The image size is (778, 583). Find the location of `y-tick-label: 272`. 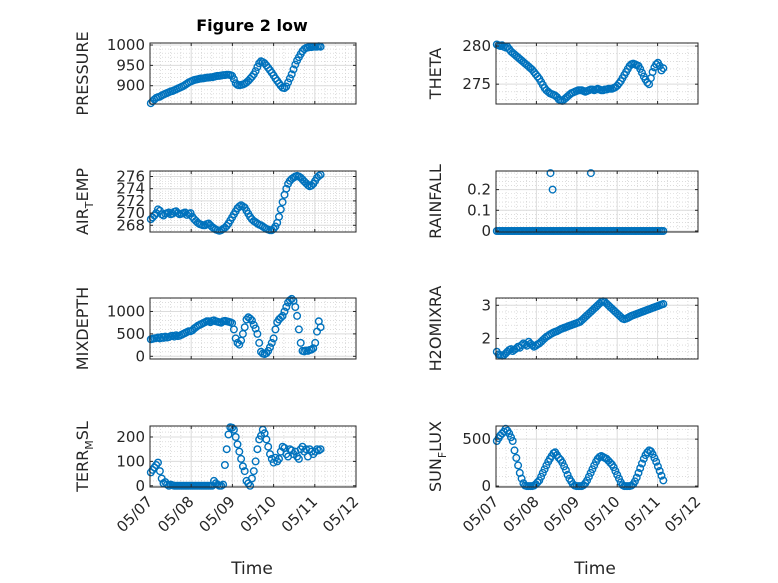

y-tick-label: 272 is located at coordinates (130, 201).